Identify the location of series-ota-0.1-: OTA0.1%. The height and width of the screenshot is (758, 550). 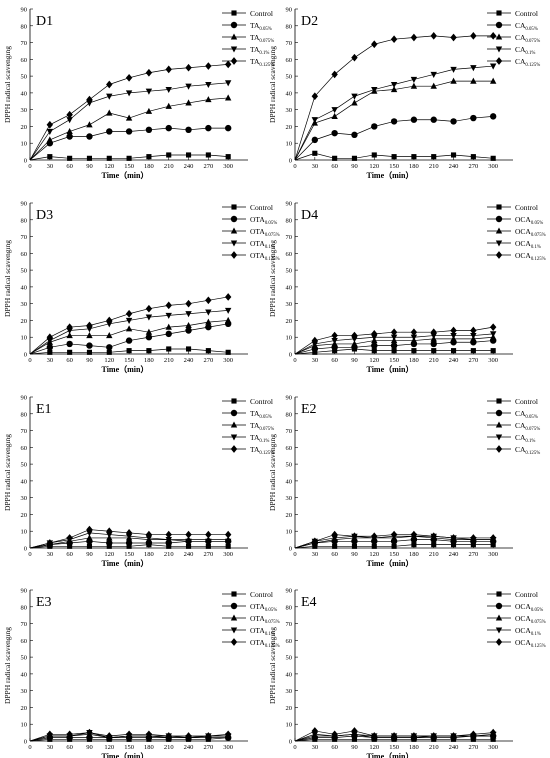
(152, 684).